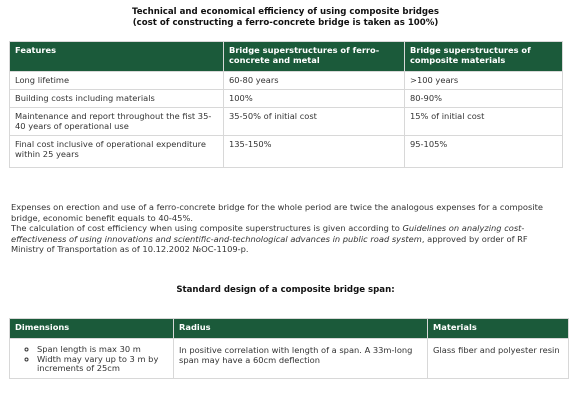 This screenshot has width=571, height=408. I want to click on cell-ferro-concrete: 135-150%, so click(314, 151).